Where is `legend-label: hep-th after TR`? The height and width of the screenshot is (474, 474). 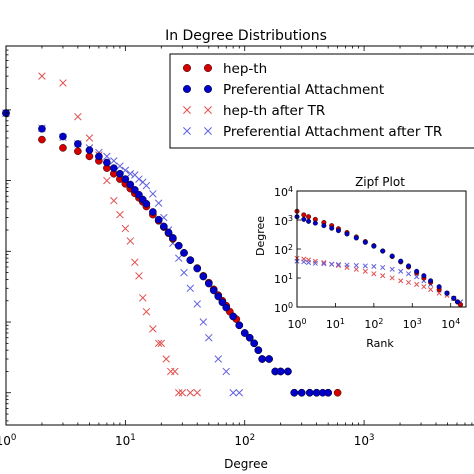 legend-label: hep-th after TR is located at coordinates (274, 111).